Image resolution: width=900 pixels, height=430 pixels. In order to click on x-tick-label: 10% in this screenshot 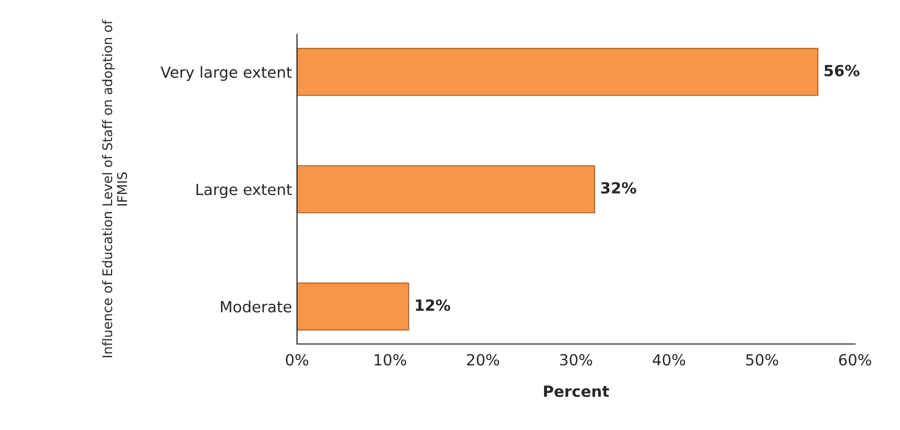, I will do `click(390, 360)`.